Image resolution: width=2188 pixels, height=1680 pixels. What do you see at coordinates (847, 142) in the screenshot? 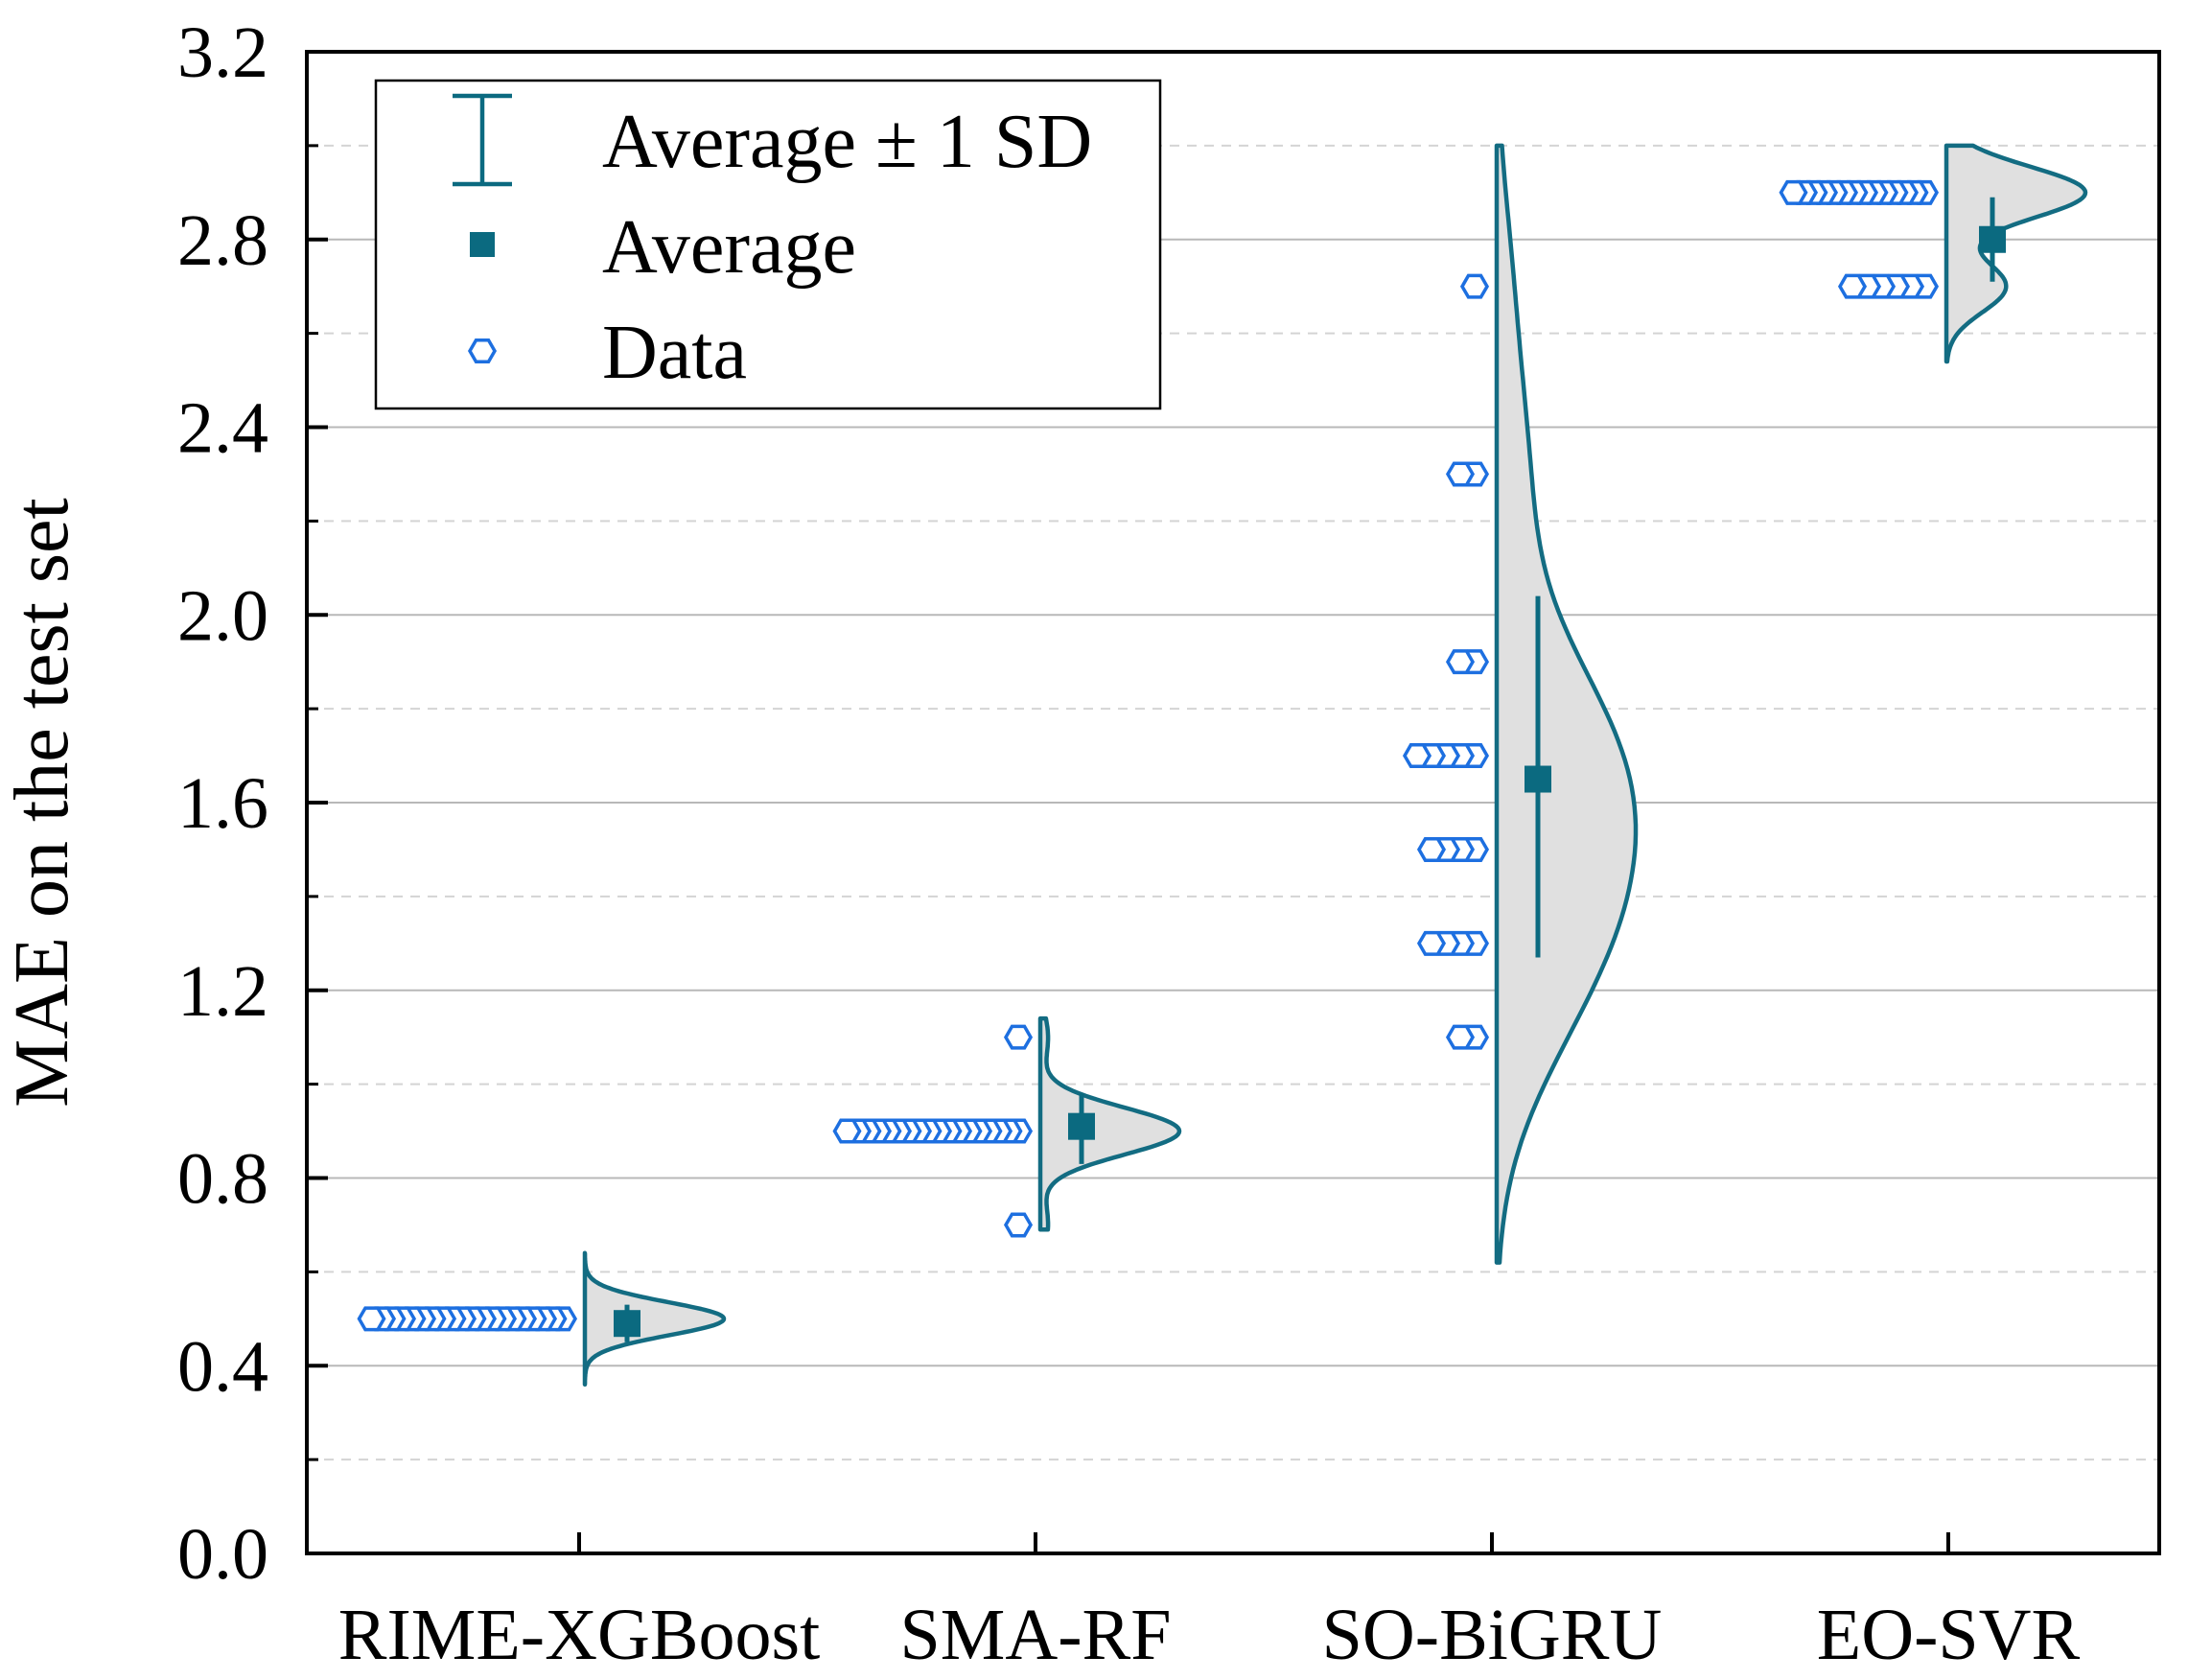
I see `legend-label: Average ± 1 SD` at bounding box center [847, 142].